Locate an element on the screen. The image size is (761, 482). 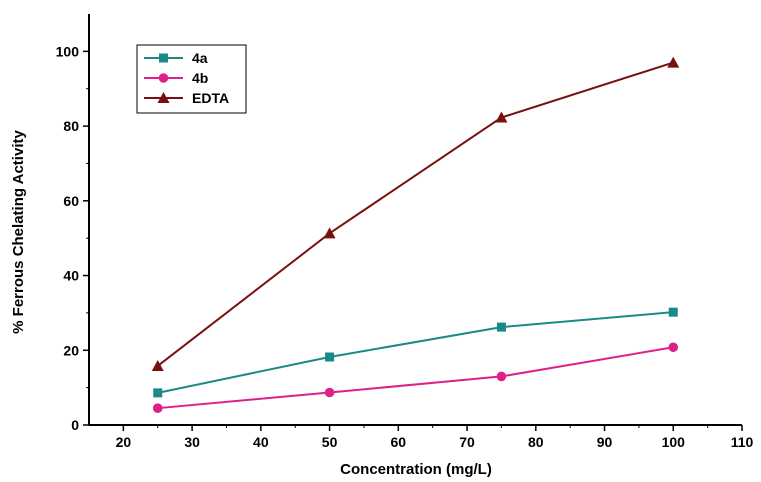
x-tick-label: 110 is located at coordinates (742, 442).